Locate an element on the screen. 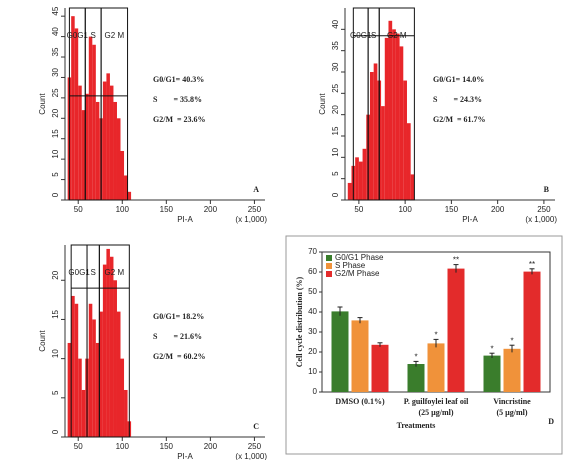  x-axis-label: Treatments is located at coordinates (416, 425).